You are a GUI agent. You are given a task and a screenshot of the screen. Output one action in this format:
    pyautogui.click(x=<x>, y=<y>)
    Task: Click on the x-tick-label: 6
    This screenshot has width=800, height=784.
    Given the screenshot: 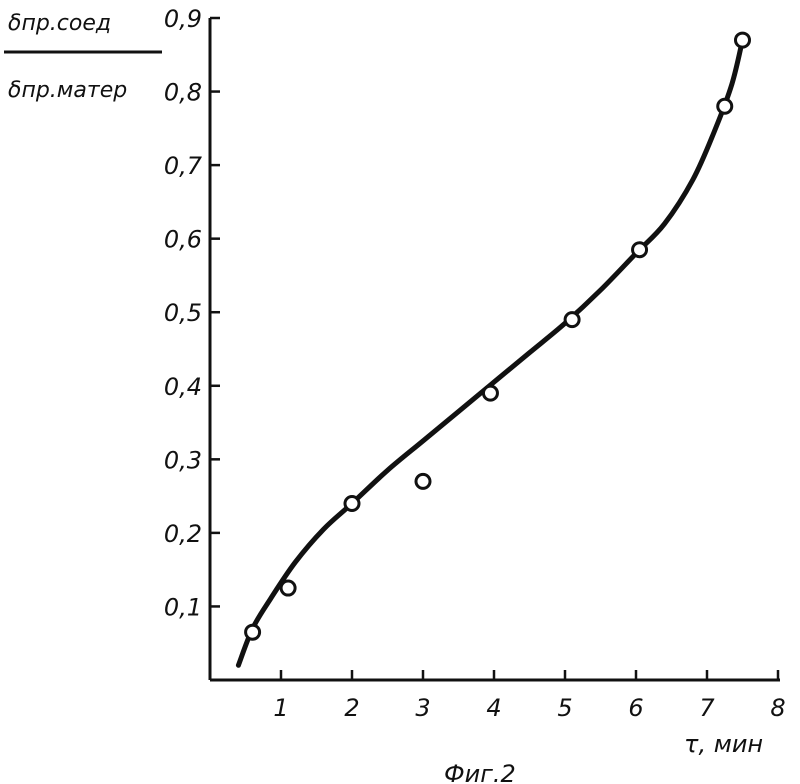 What is the action you would take?
    pyautogui.click(x=635, y=708)
    